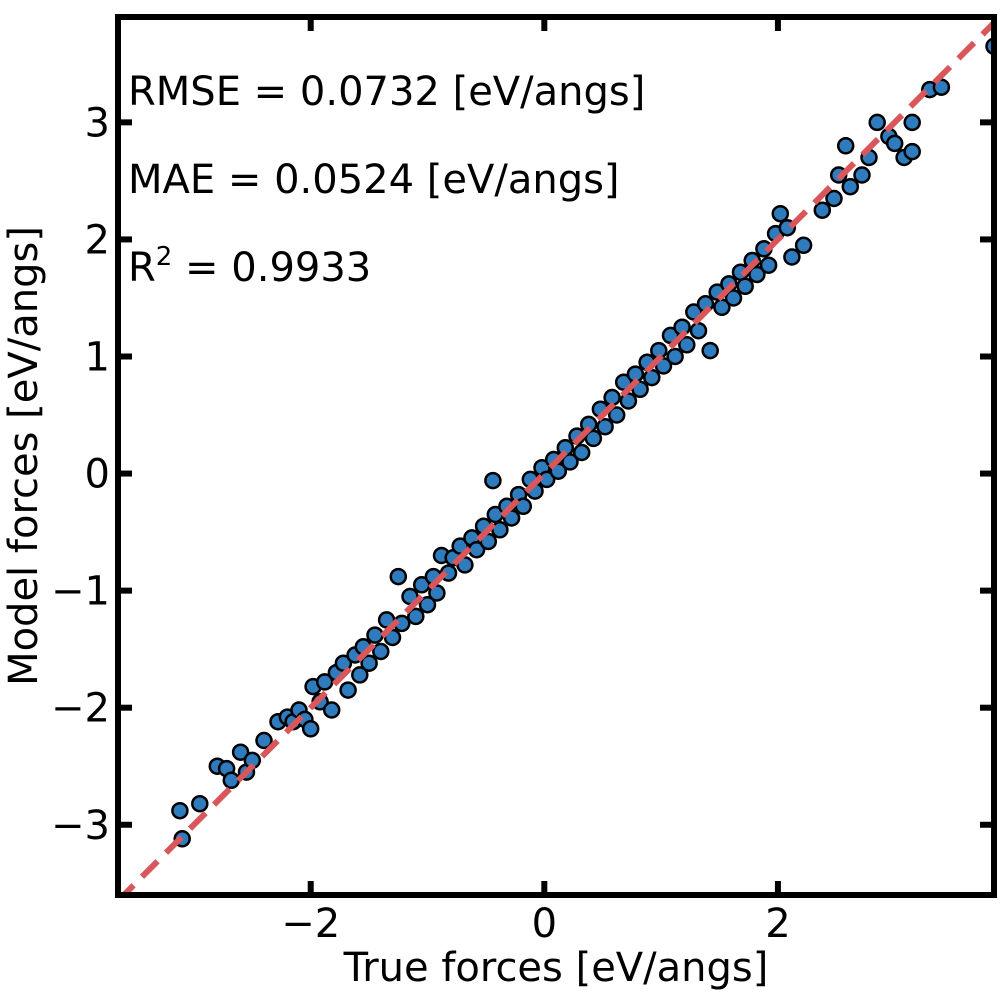  I want to click on r2-prefix: R, so click(142, 268).